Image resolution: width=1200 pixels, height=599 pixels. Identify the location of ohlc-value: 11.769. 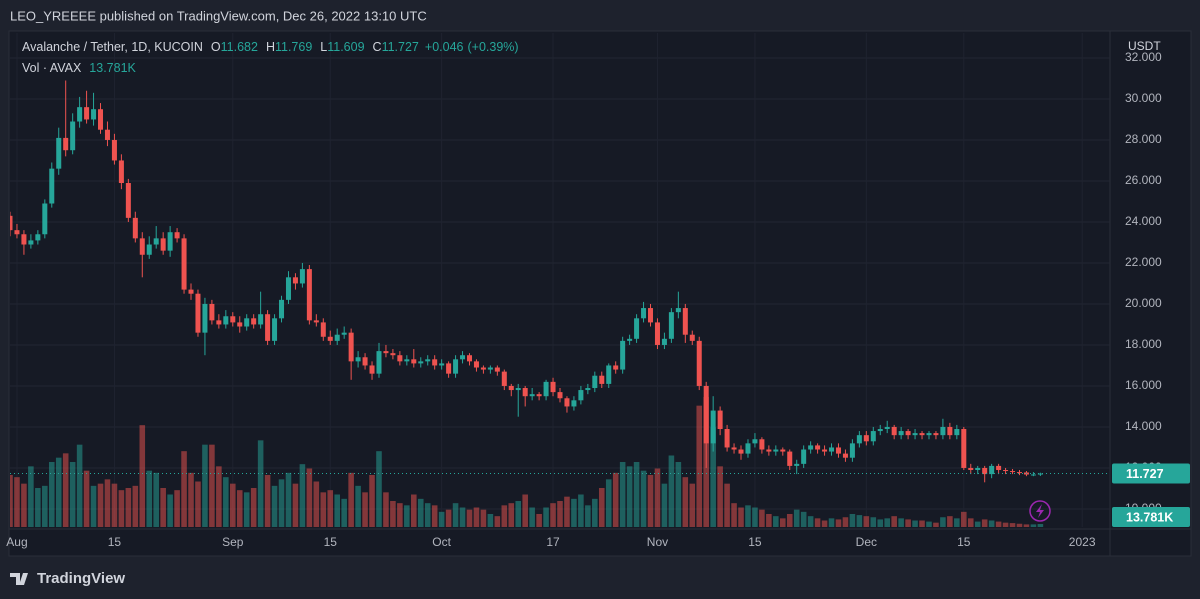
(293, 47).